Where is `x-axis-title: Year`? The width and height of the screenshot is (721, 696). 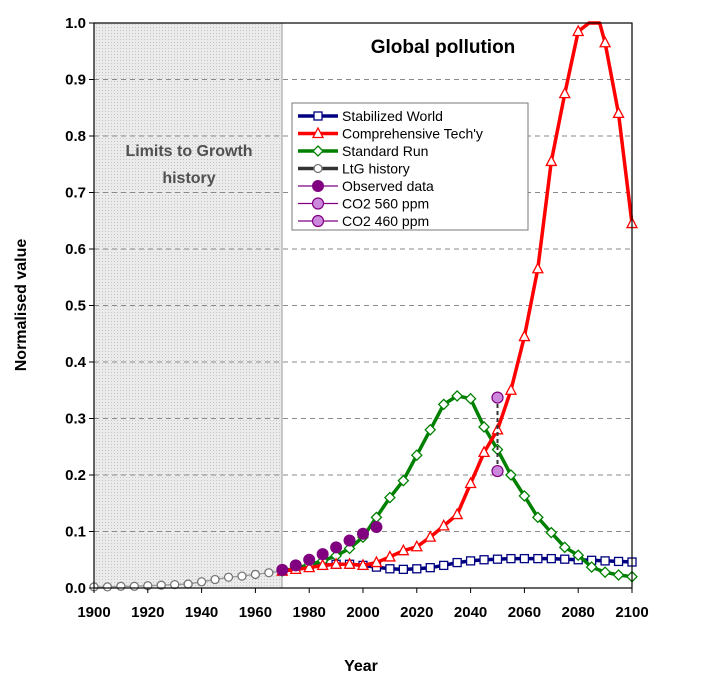
x-axis-title: Year is located at coordinates (361, 666).